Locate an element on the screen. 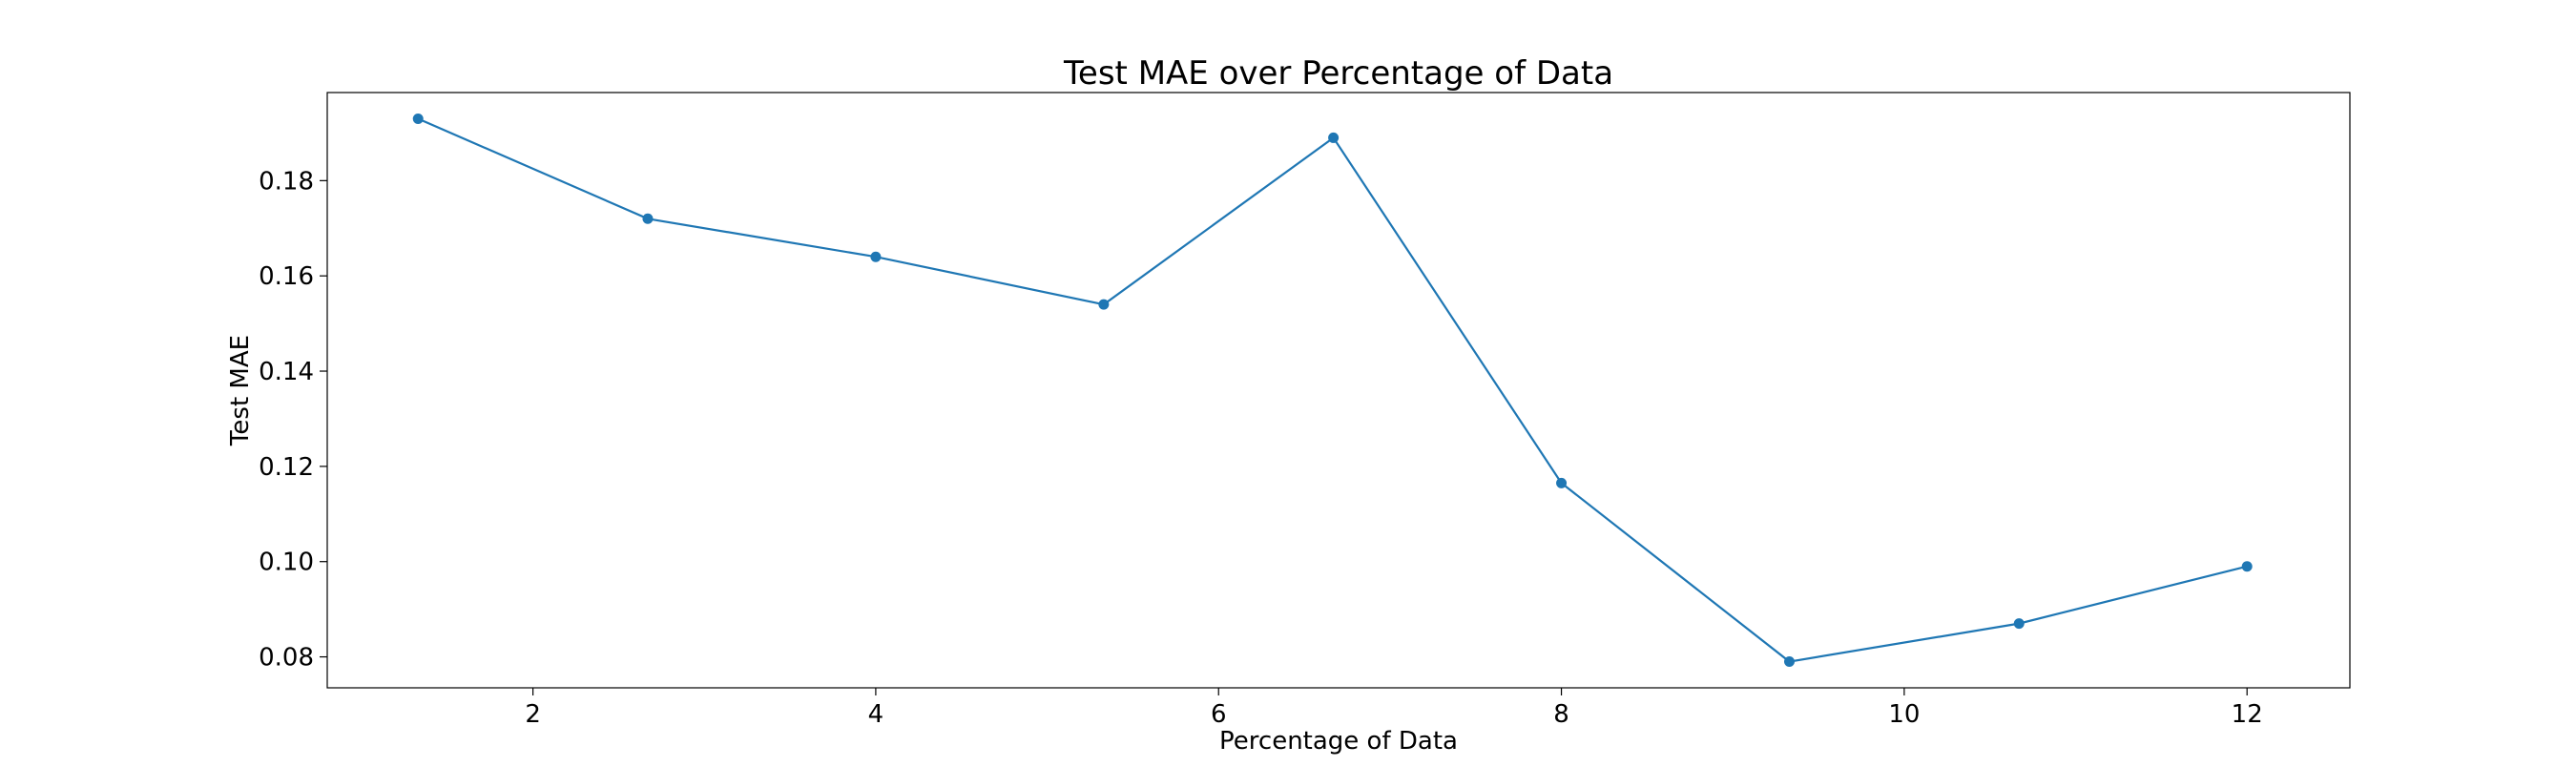 Image resolution: width=2576 pixels, height=767 pixels. x-tick-label: 8 is located at coordinates (1561, 714).